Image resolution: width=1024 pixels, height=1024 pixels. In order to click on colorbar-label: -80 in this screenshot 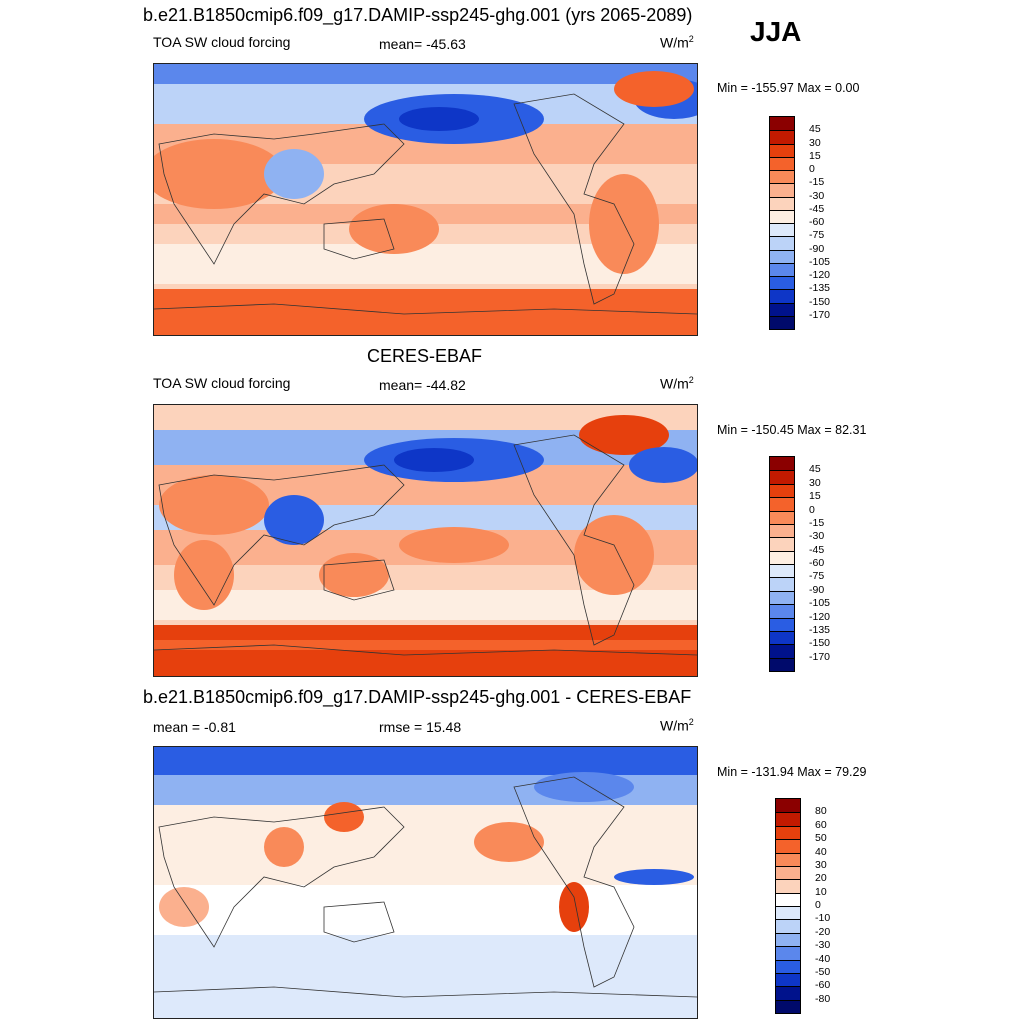, I will do `click(823, 998)`.